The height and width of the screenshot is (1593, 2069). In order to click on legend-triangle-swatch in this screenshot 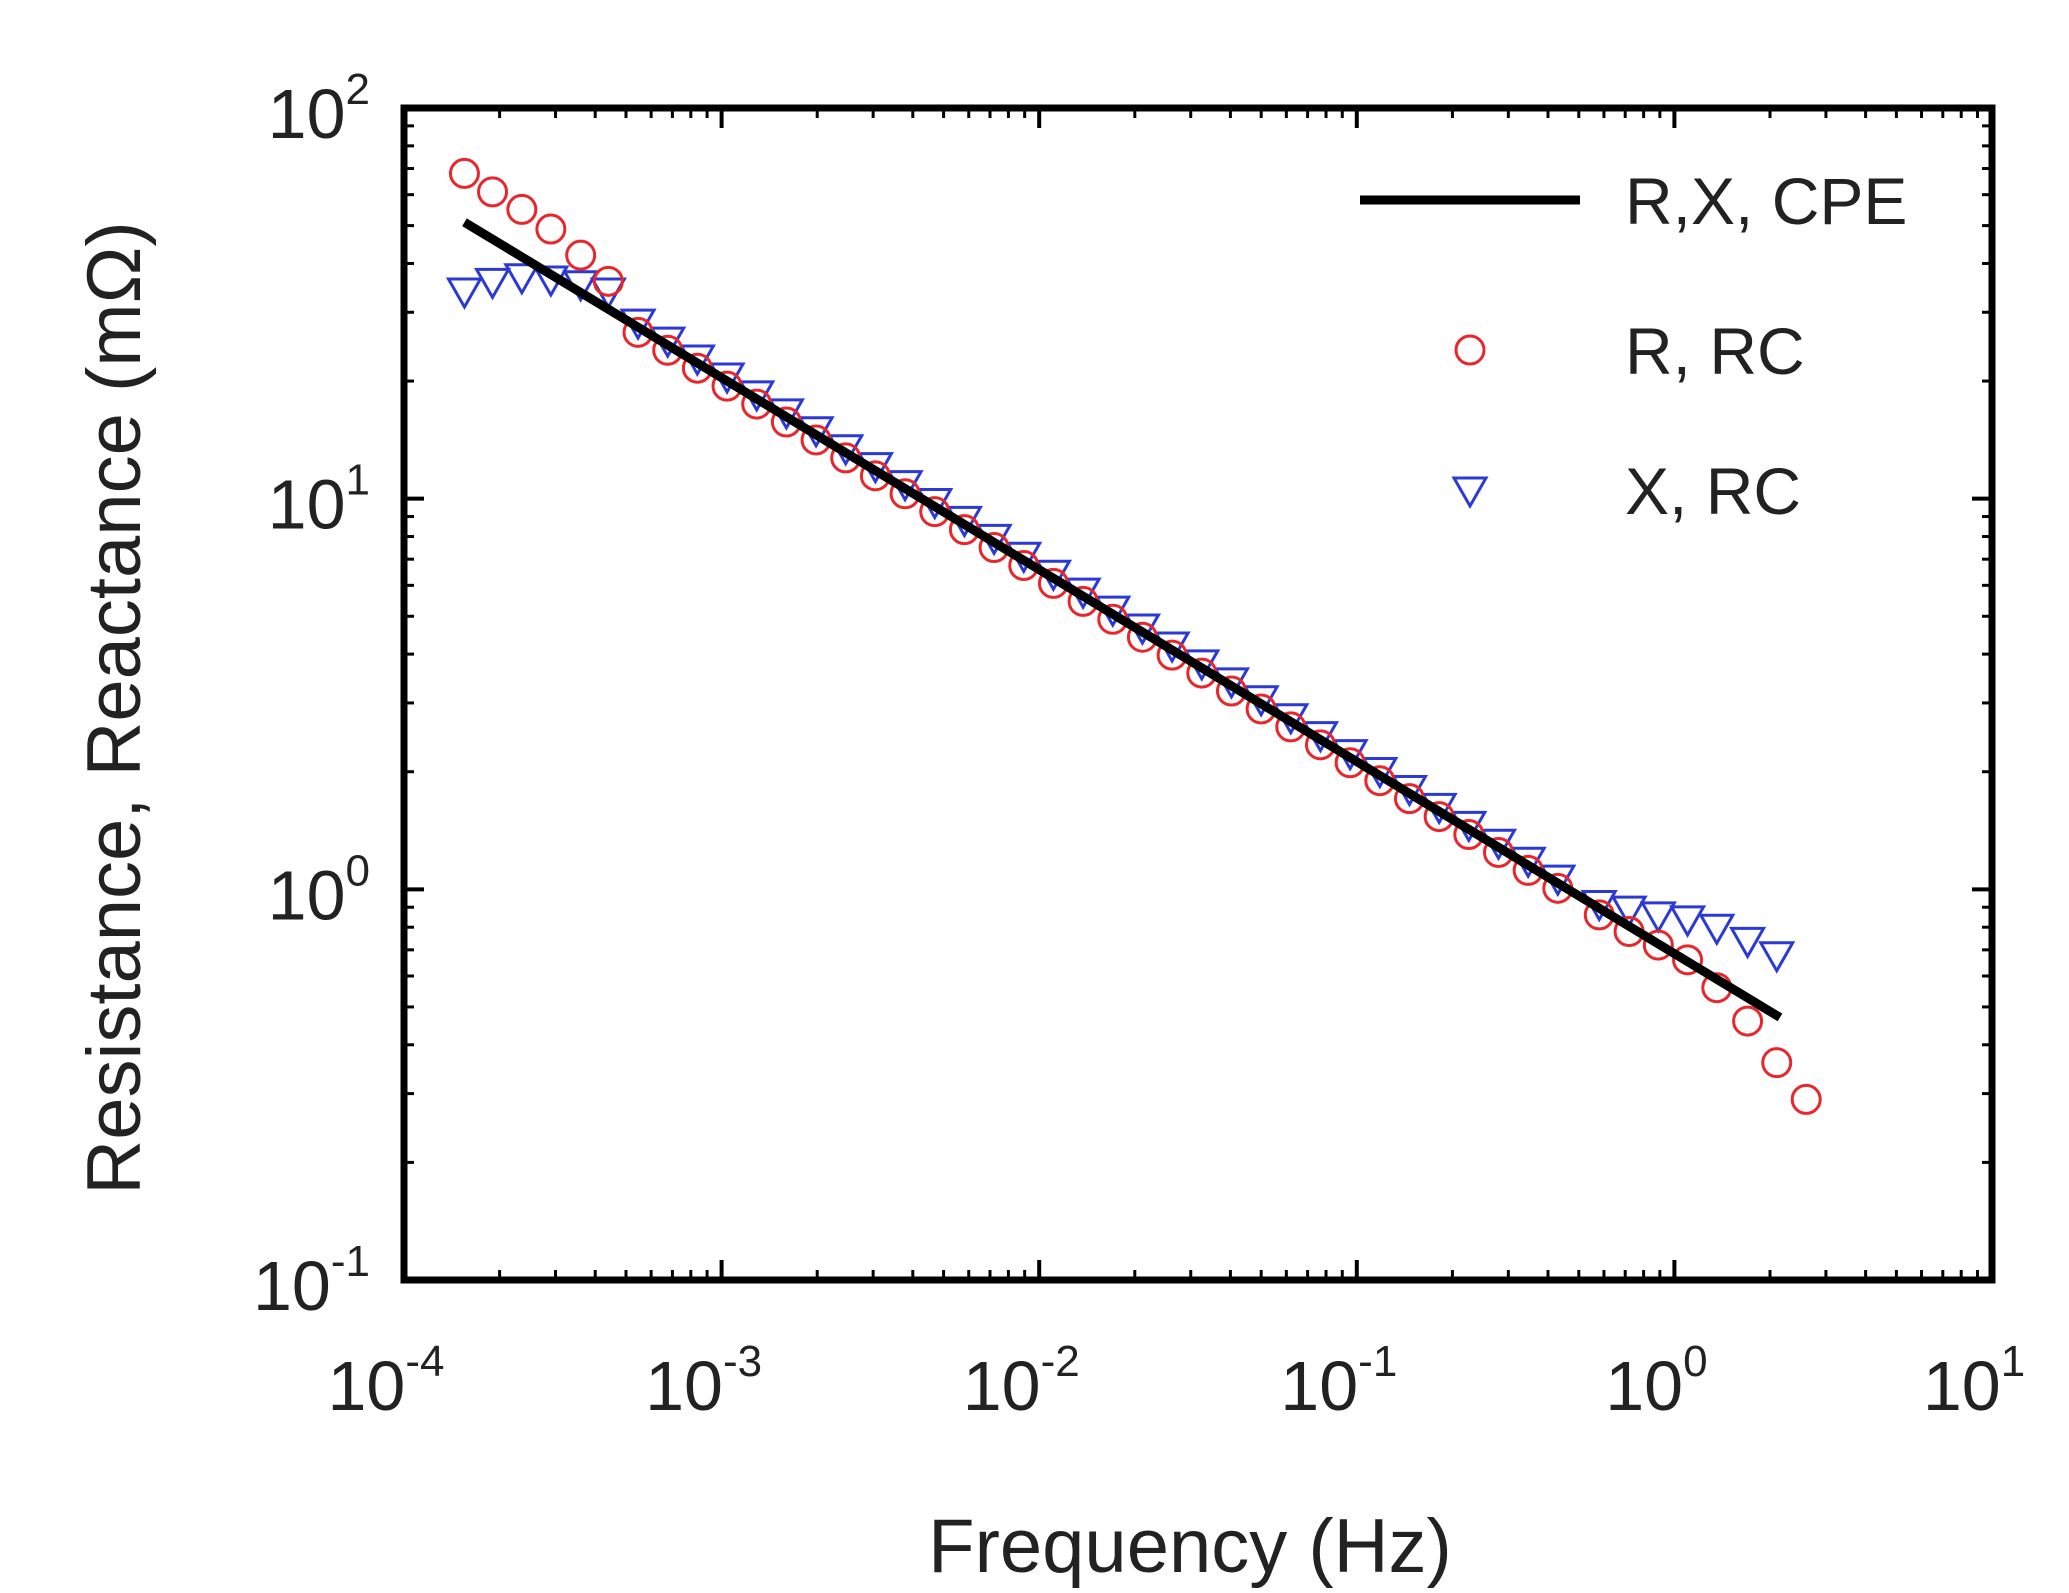, I will do `click(1470, 493)`.